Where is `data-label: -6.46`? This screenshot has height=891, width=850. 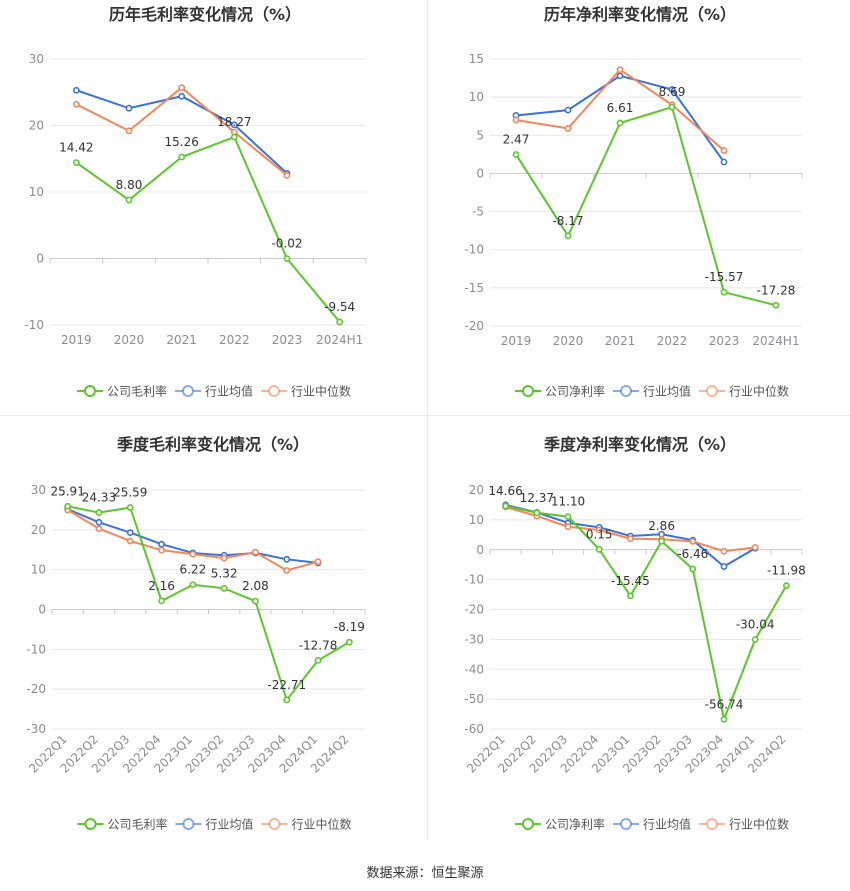
data-label: -6.46 is located at coordinates (692, 554).